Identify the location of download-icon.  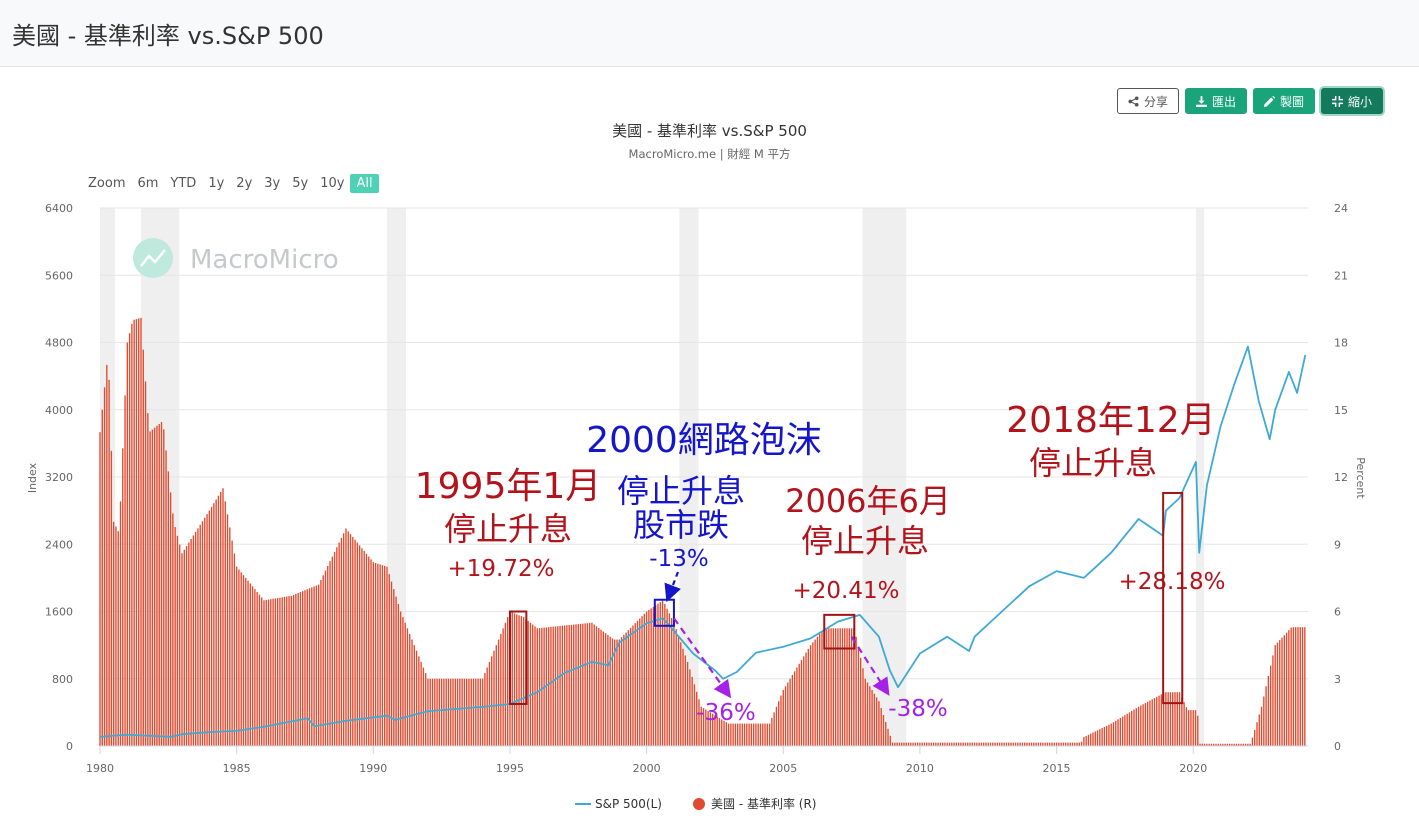
(1201, 101).